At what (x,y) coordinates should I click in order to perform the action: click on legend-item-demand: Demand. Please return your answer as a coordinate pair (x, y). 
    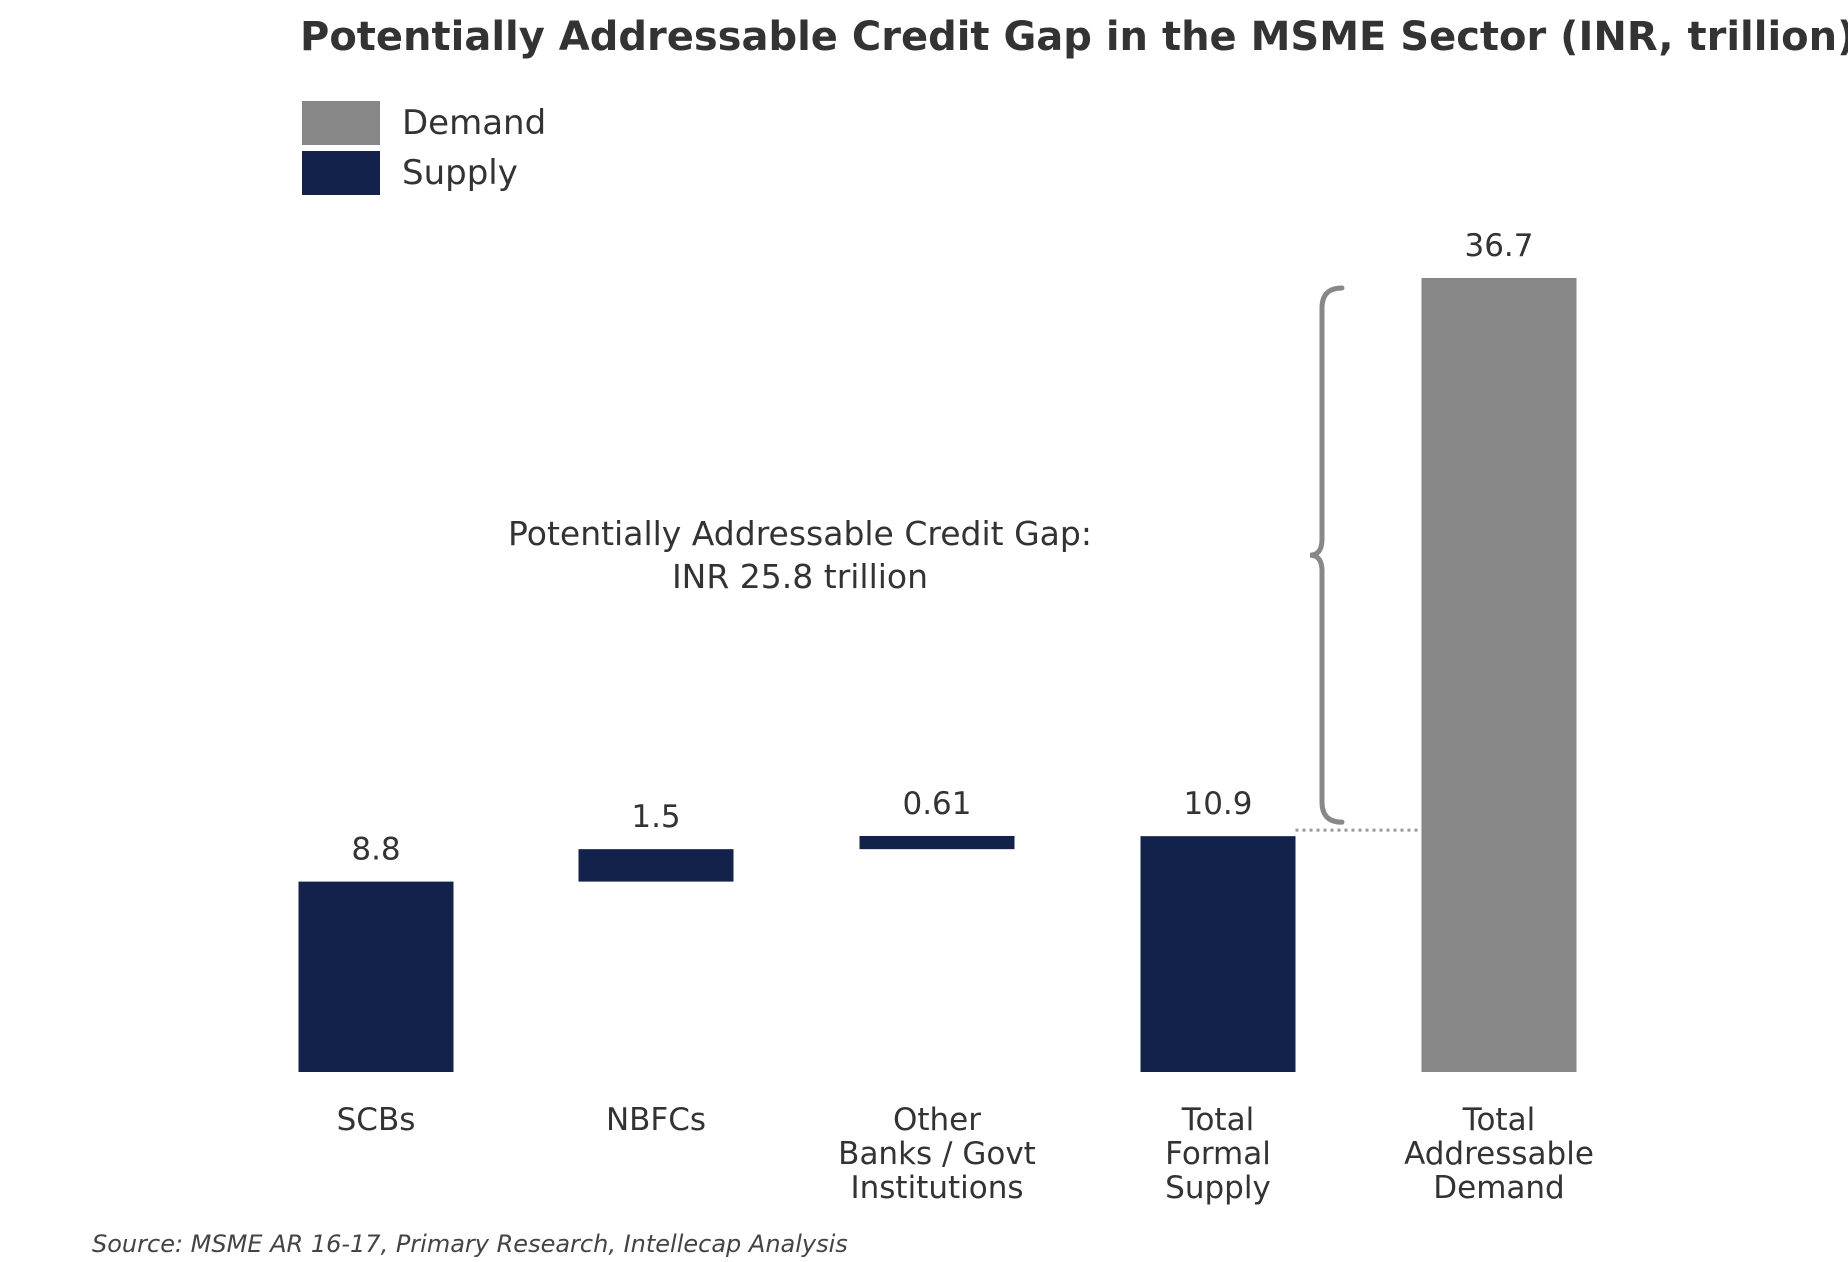
    Looking at the image, I should click on (424, 123).